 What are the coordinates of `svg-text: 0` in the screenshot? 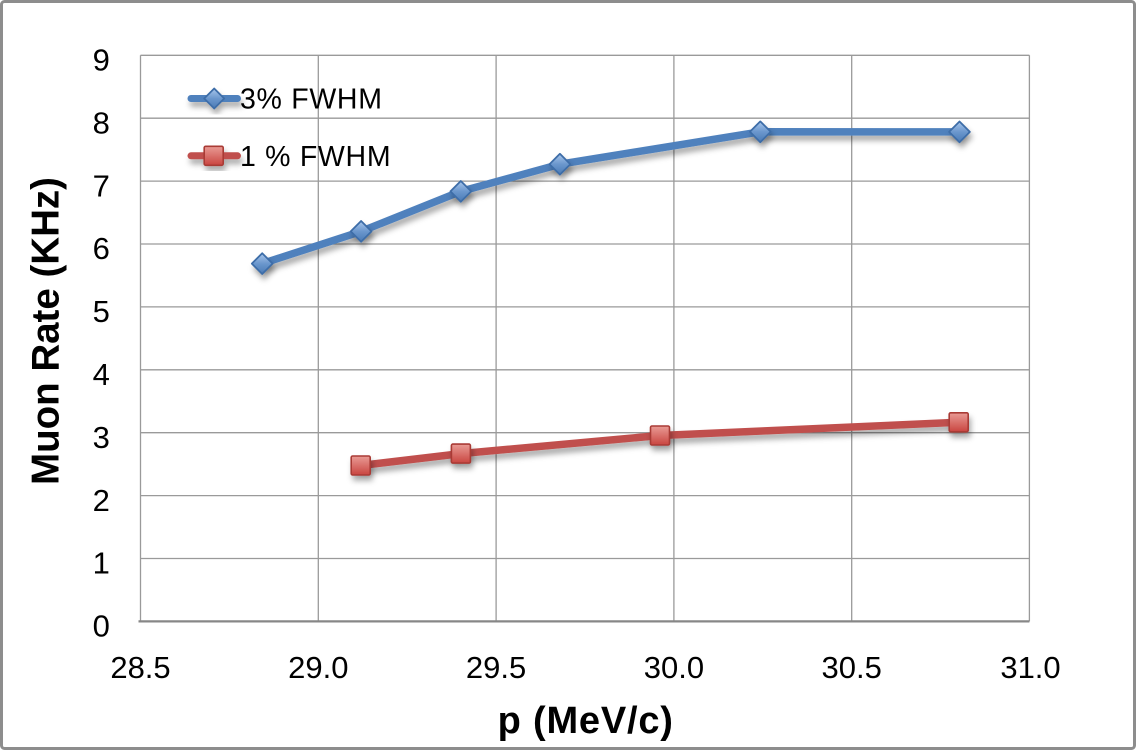 It's located at (101, 626).